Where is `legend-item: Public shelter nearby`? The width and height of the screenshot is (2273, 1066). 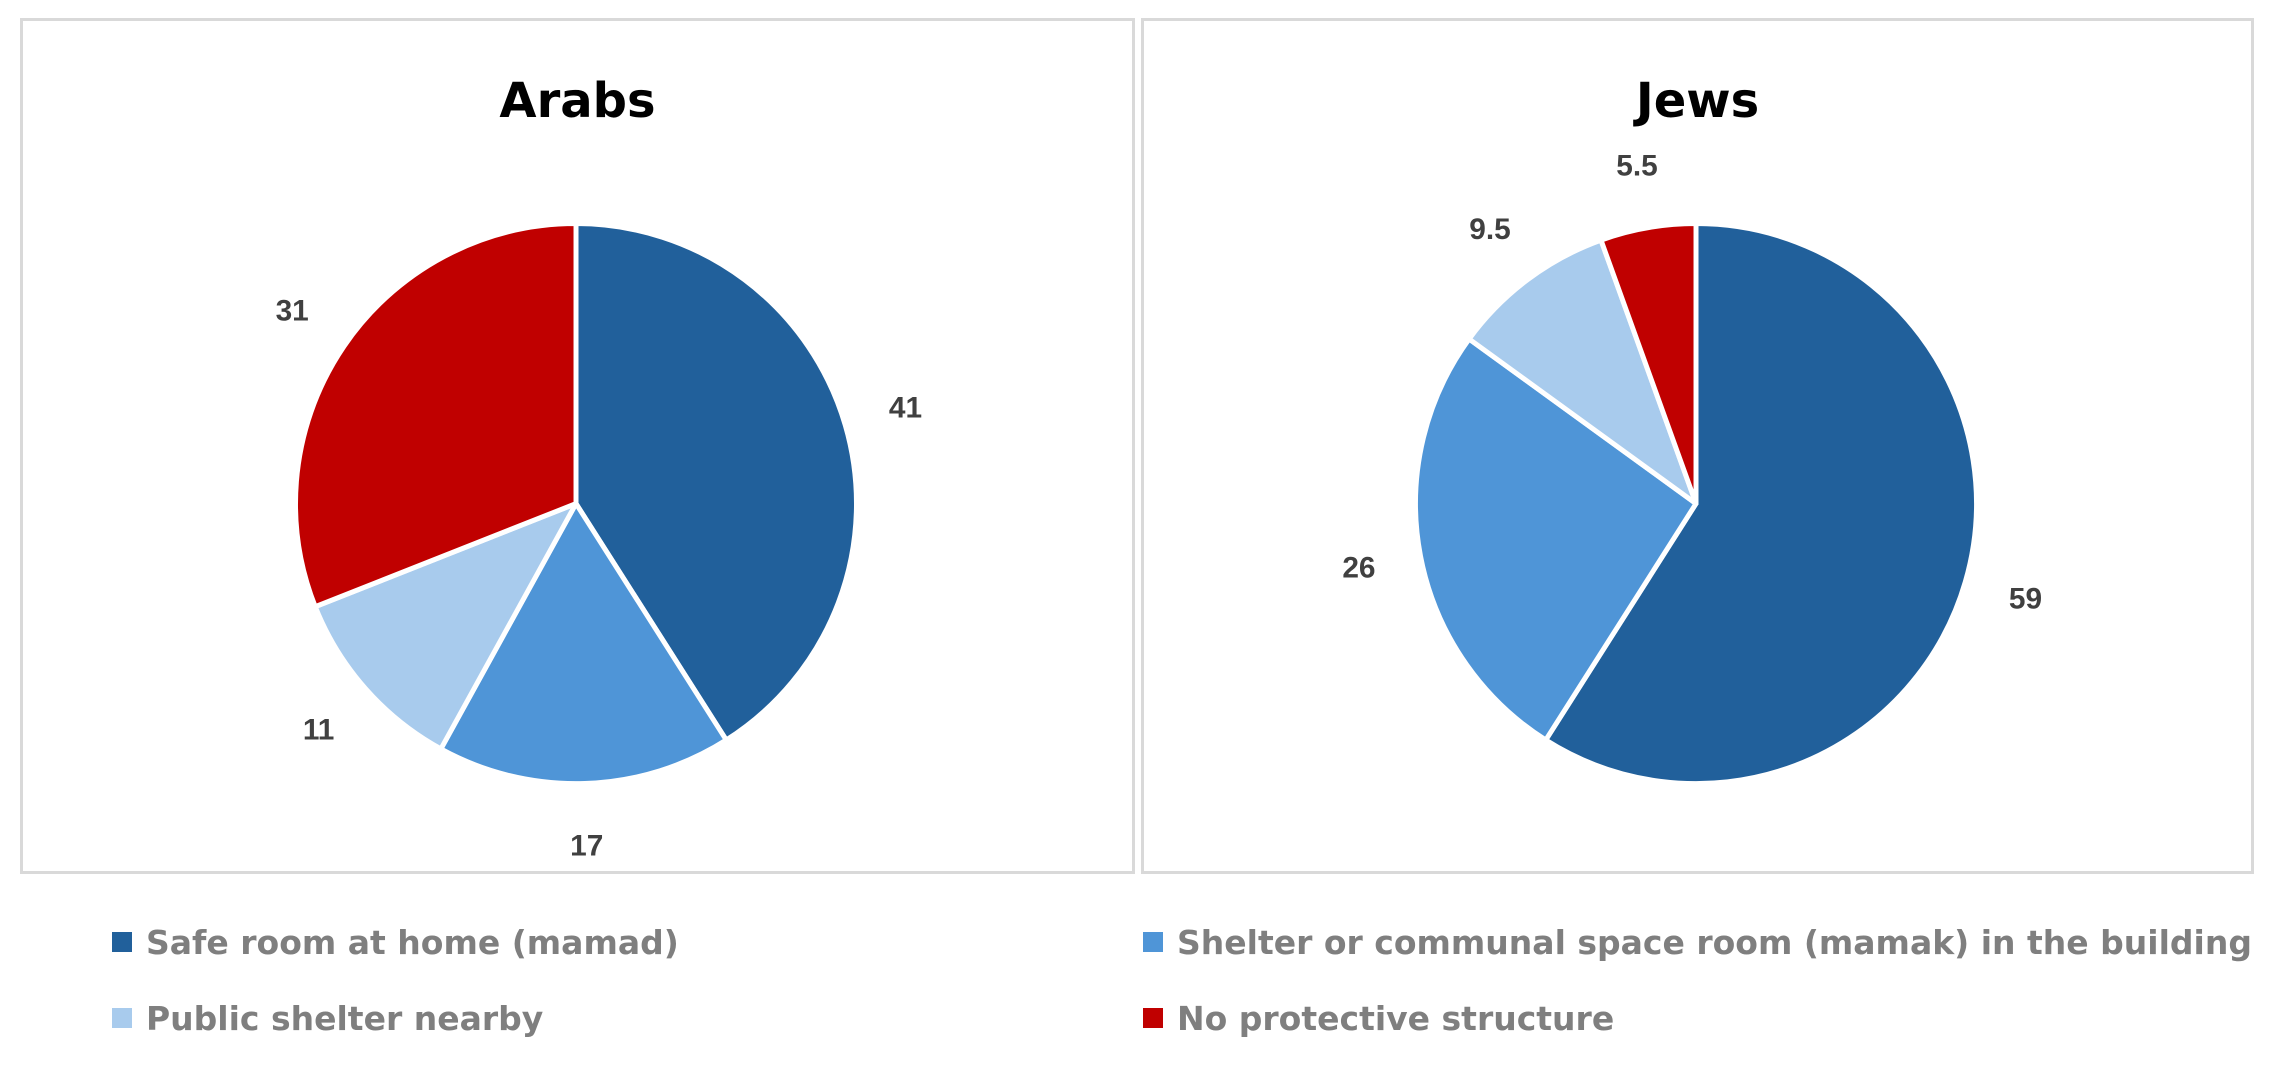
legend-item: Public shelter nearby is located at coordinates (327, 1018).